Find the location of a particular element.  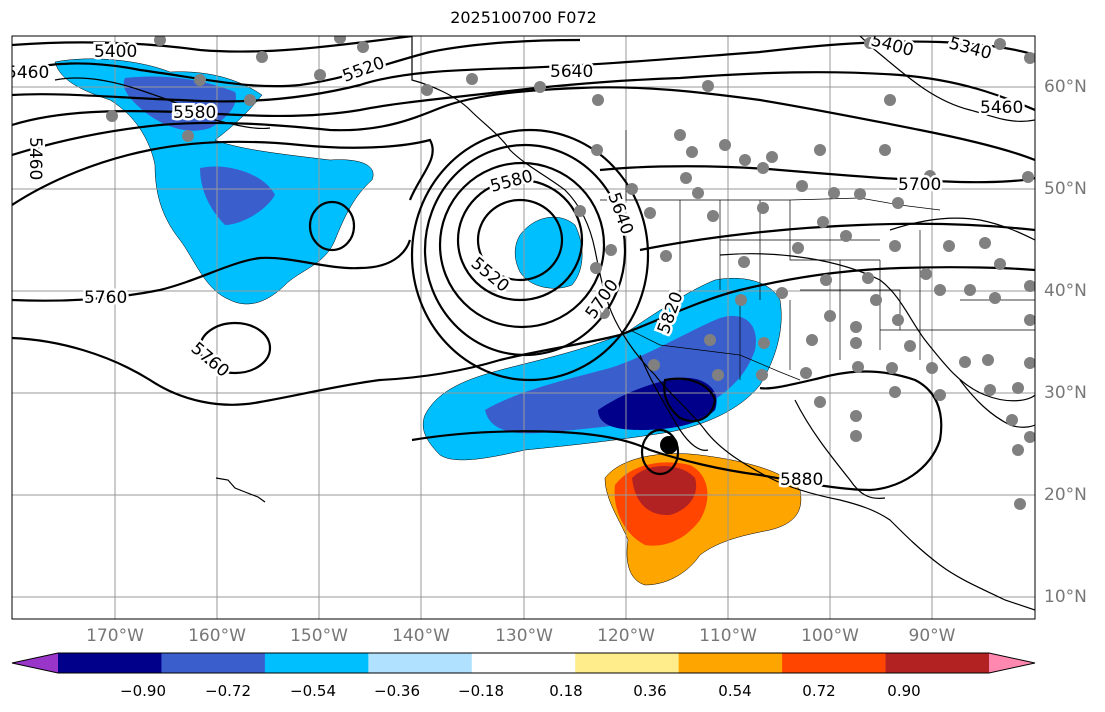

colorbar-tick-label: 0.18 is located at coordinates (566, 691).